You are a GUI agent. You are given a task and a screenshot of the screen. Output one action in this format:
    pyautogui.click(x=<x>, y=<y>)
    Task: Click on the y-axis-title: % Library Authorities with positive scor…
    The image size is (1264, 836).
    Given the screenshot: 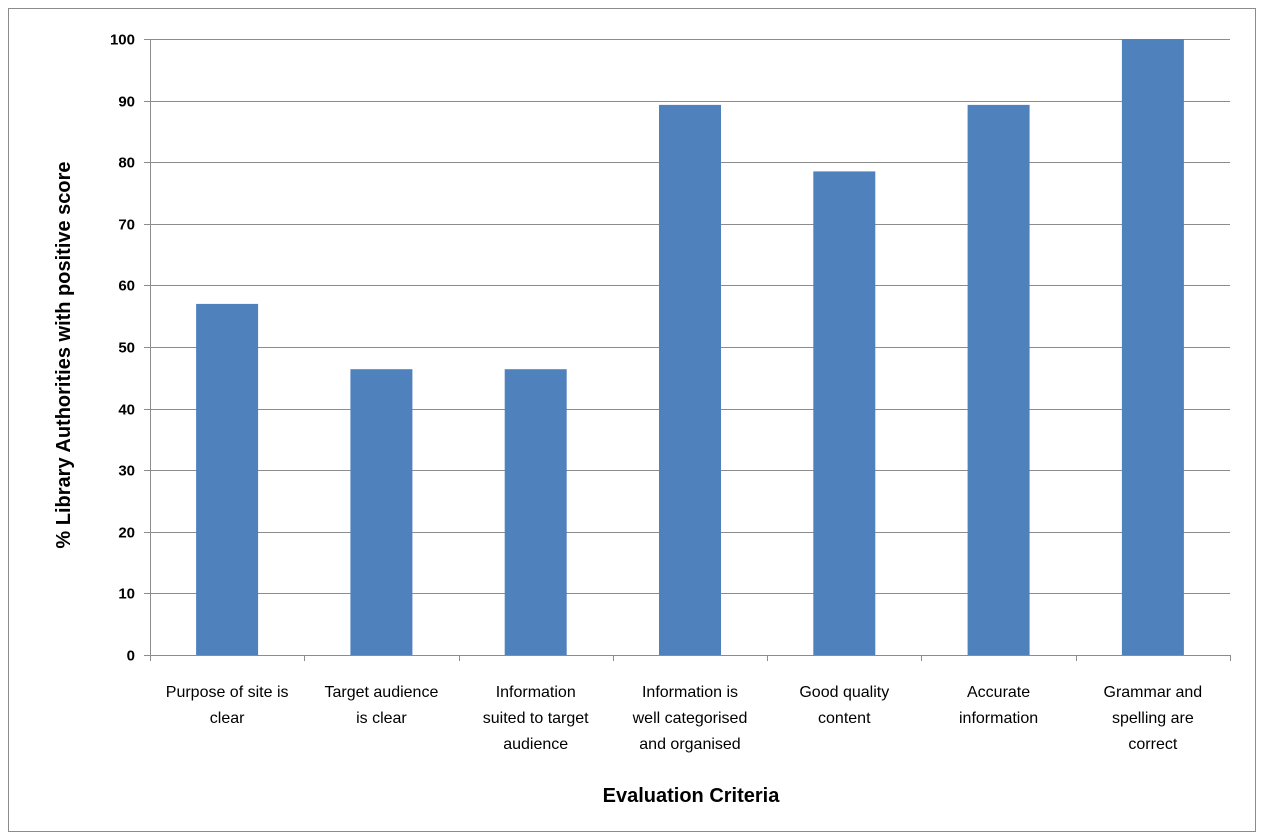 What is the action you would take?
    pyautogui.click(x=64, y=354)
    